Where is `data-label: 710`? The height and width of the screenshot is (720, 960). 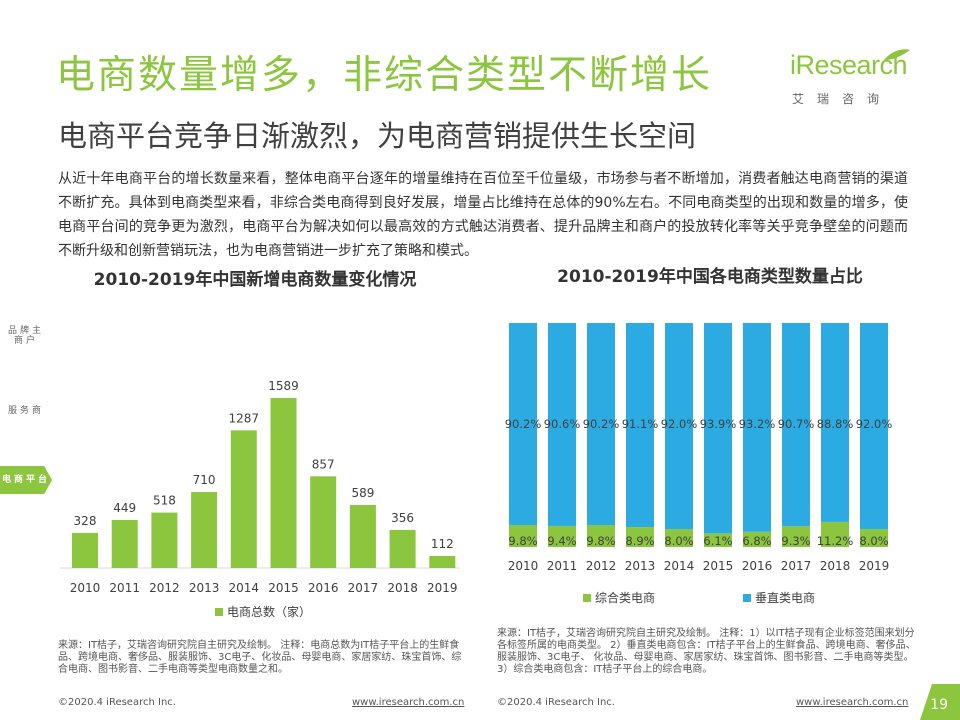
data-label: 710 is located at coordinates (204, 480).